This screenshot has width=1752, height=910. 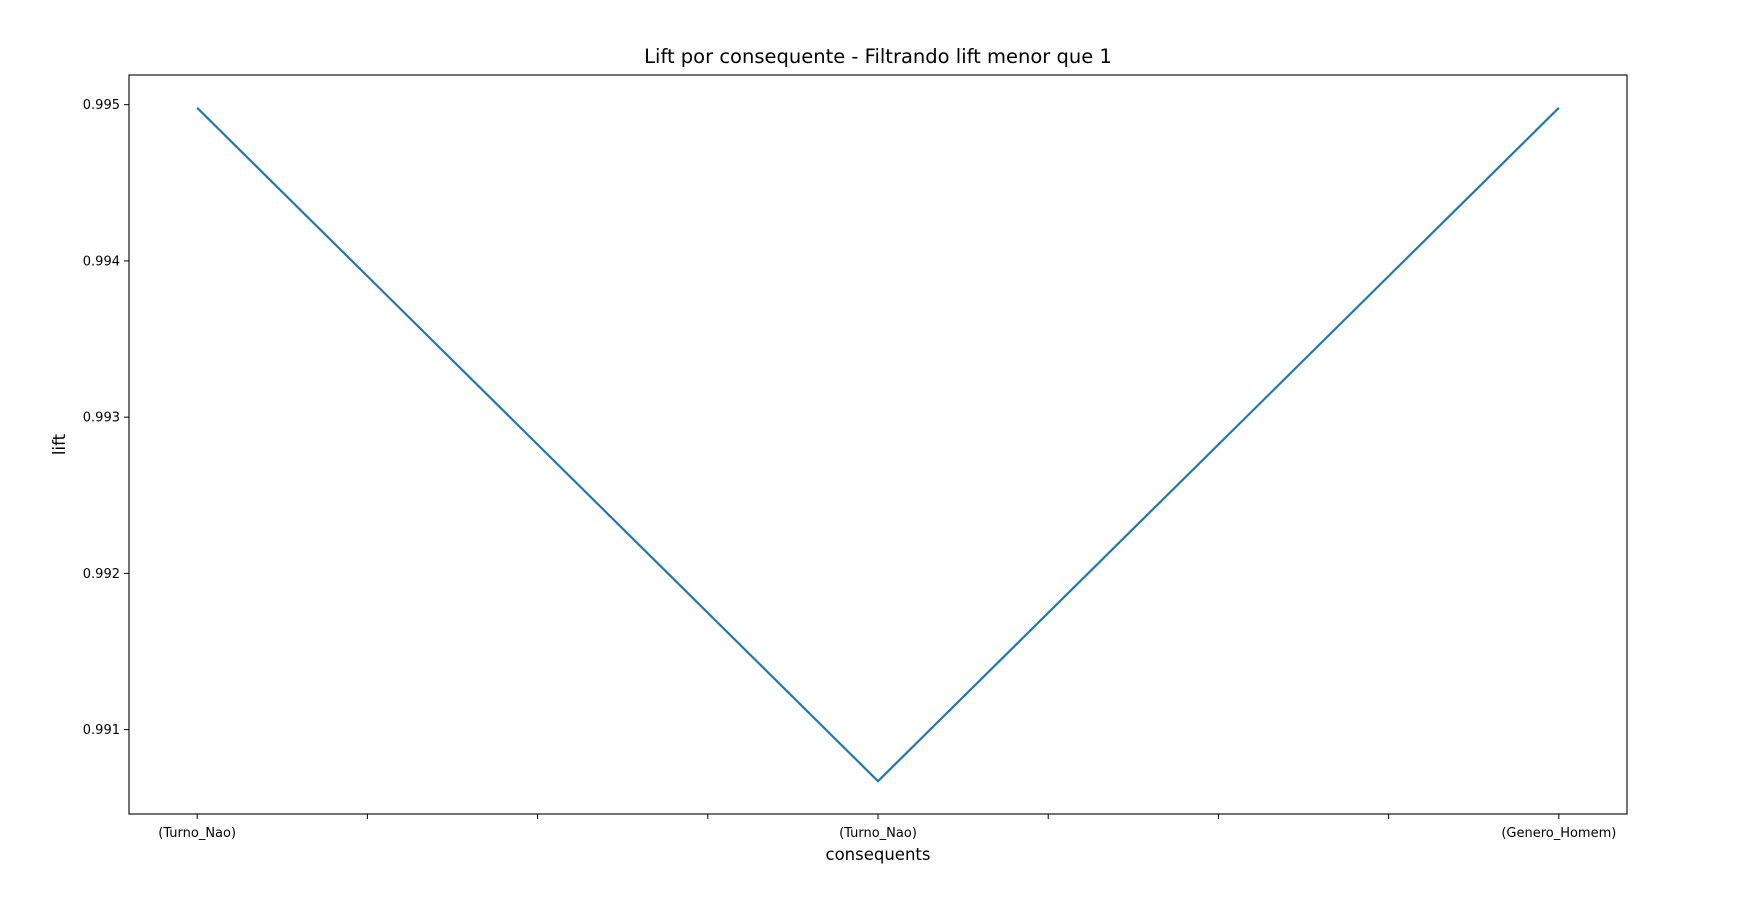 I want to click on x-axis-label: consequents, so click(x=878, y=854).